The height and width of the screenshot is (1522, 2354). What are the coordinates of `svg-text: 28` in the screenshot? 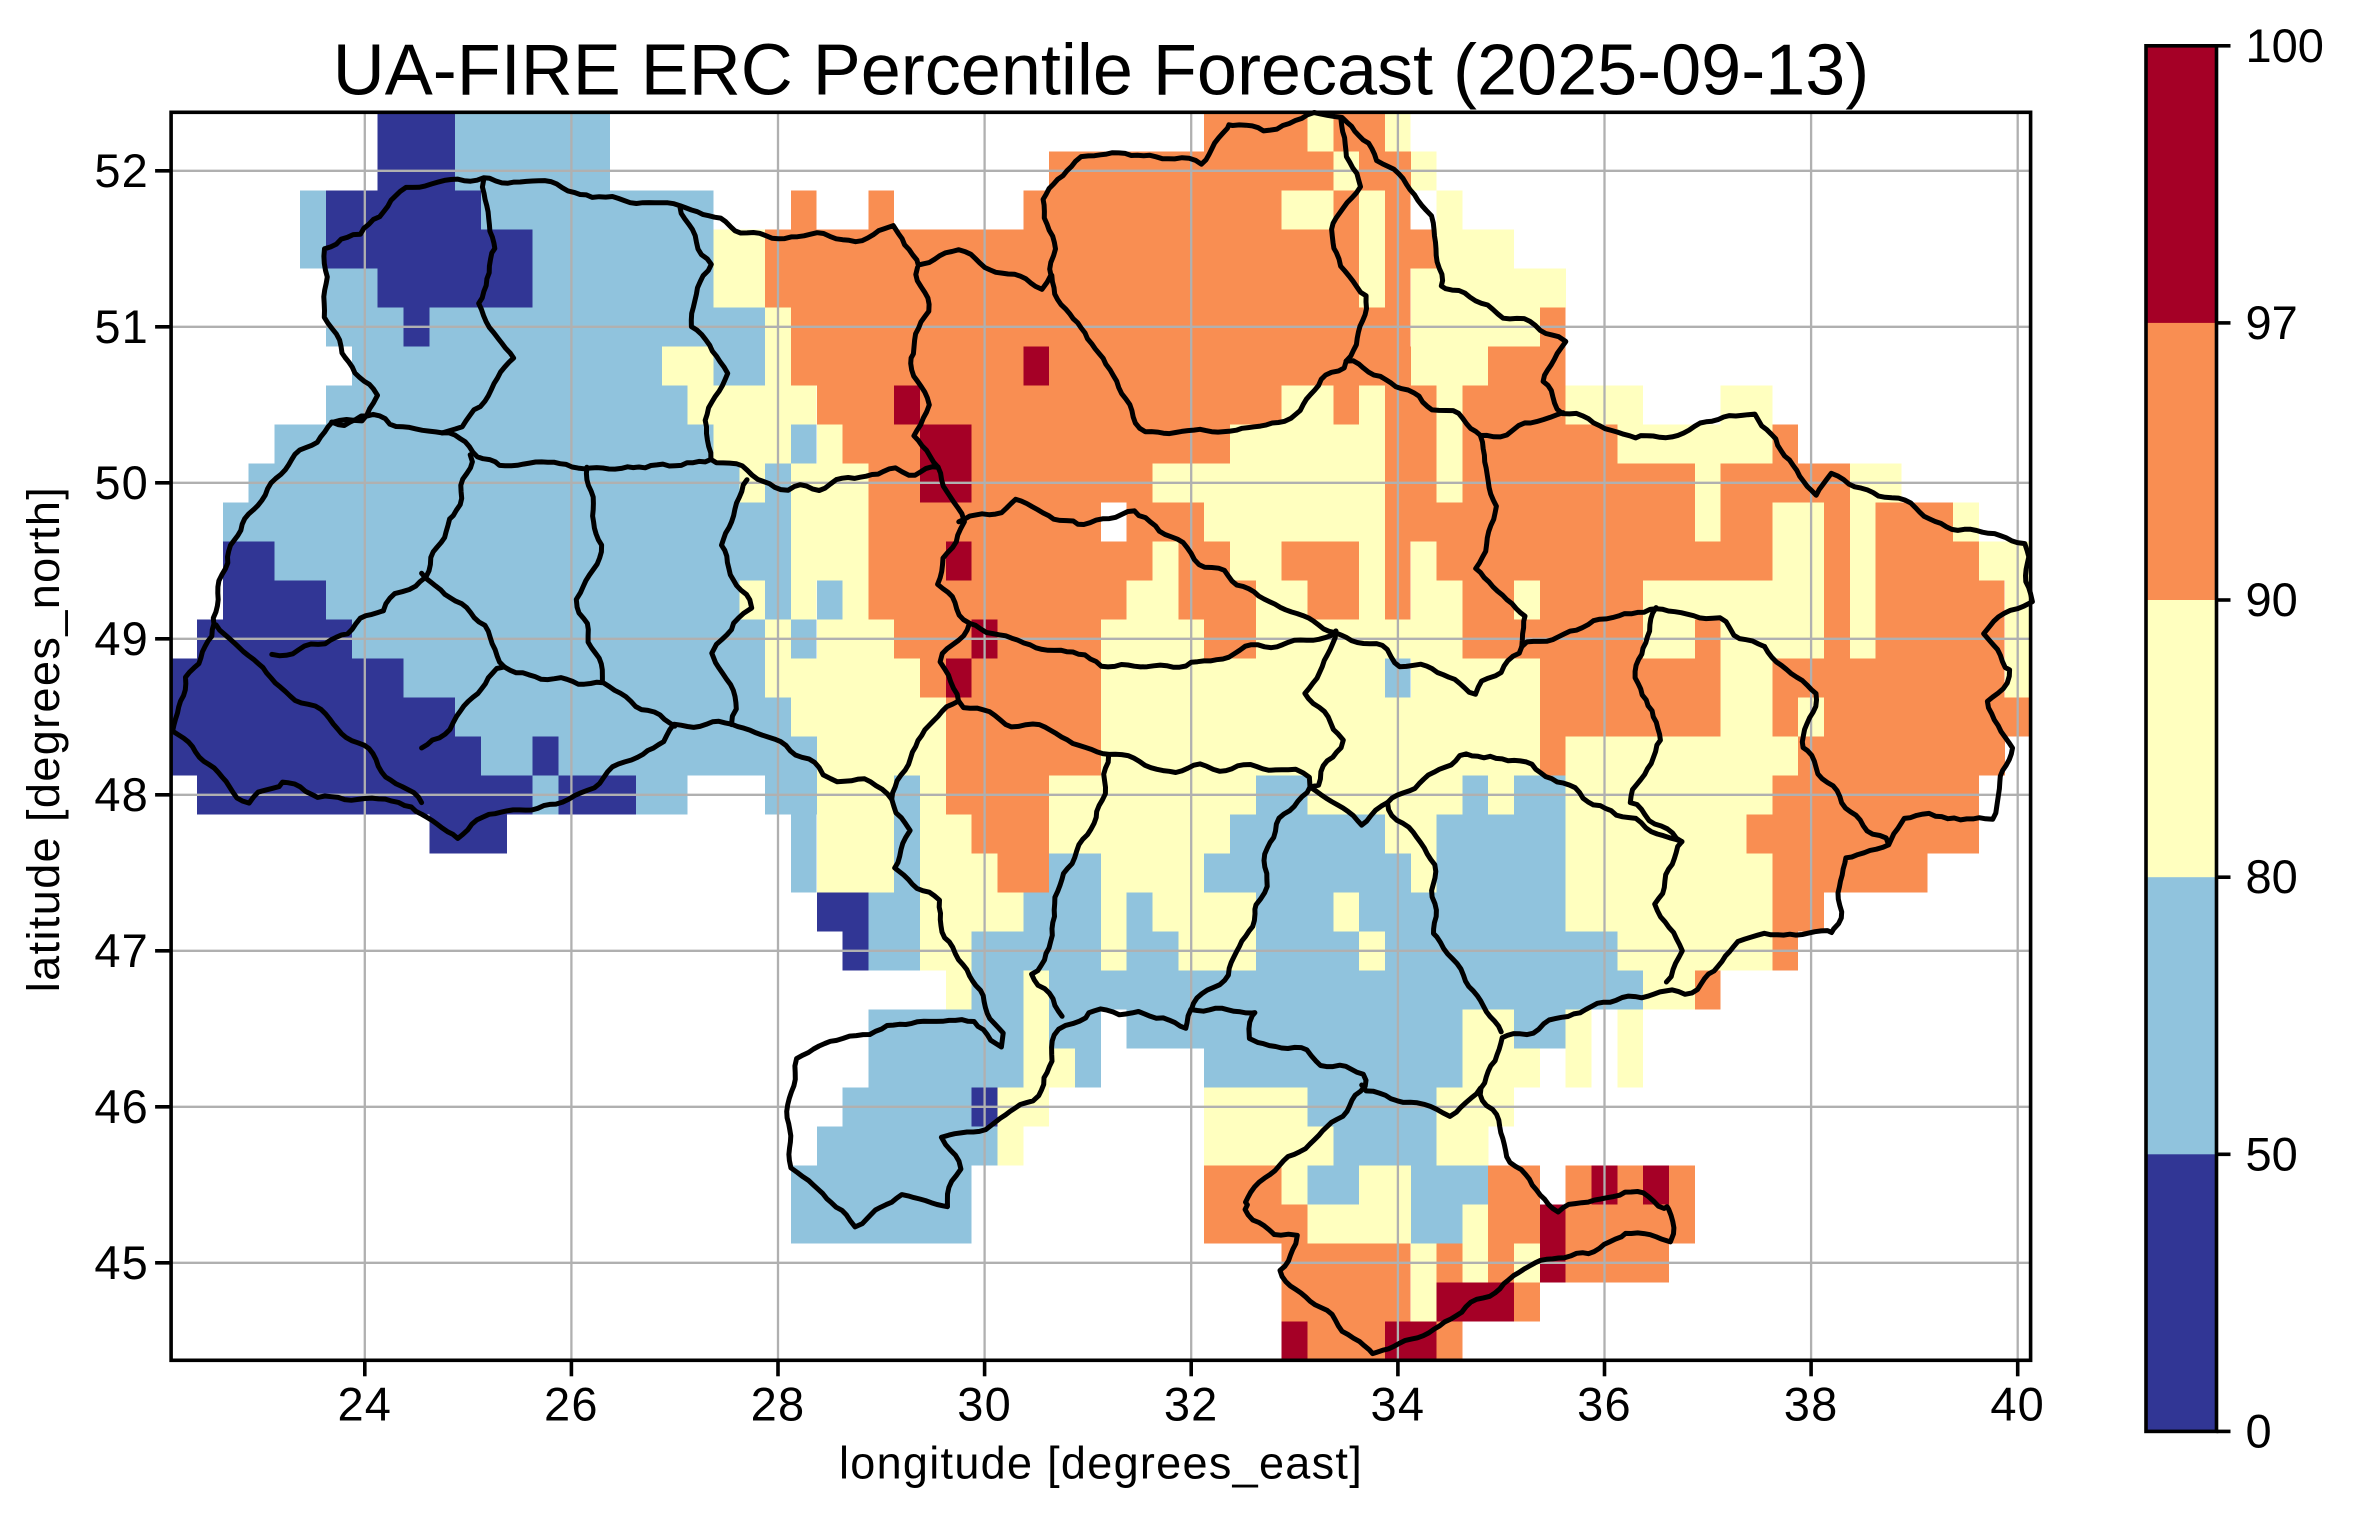 It's located at (778, 1404).